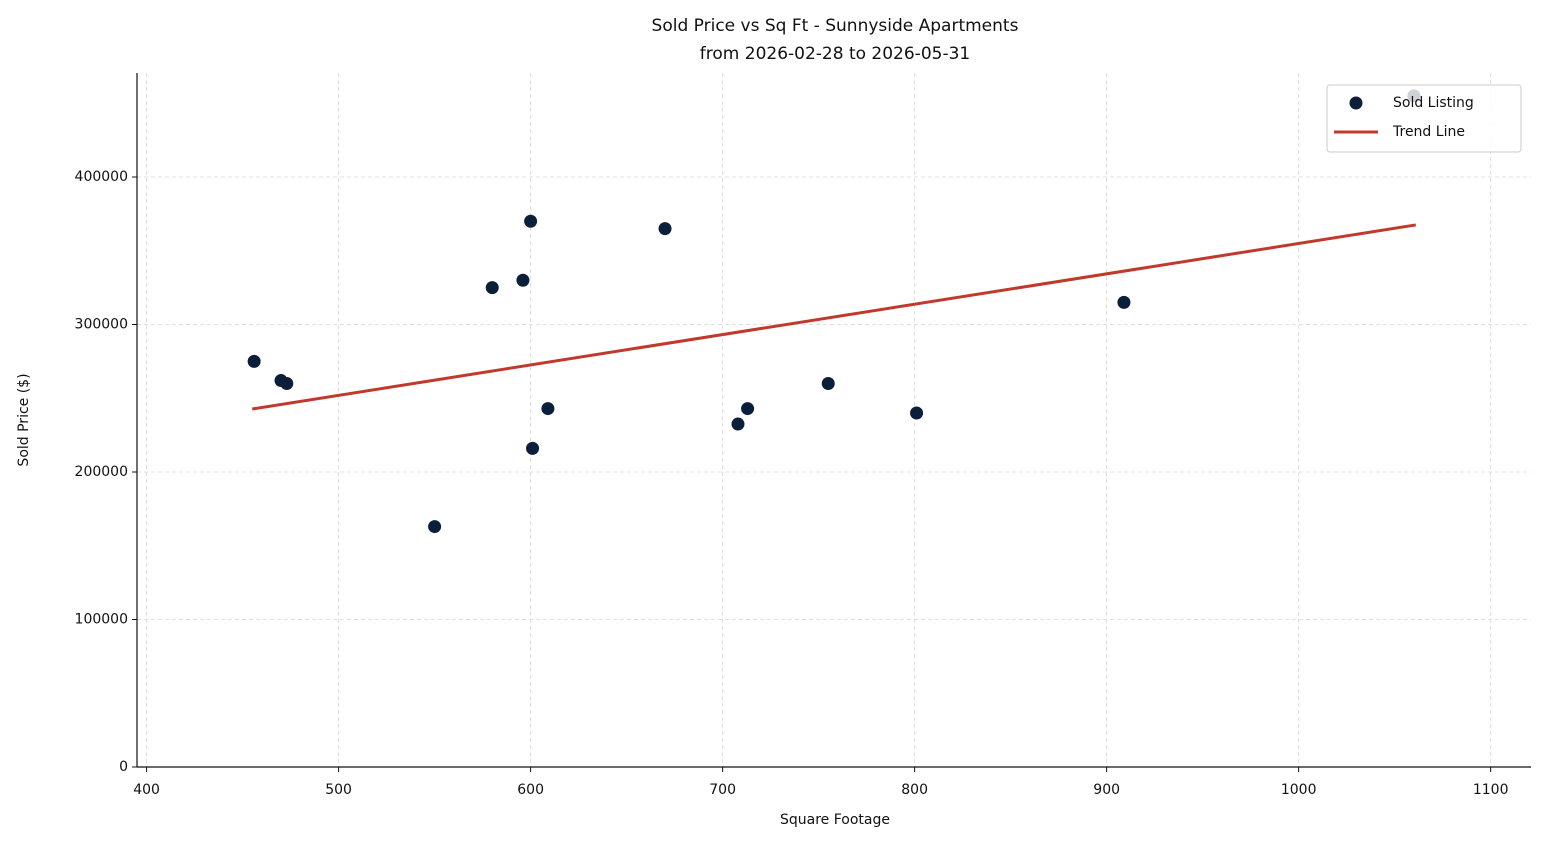 The image size is (1547, 845). I want to click on x-axis-label: Square Footage, so click(835, 820).